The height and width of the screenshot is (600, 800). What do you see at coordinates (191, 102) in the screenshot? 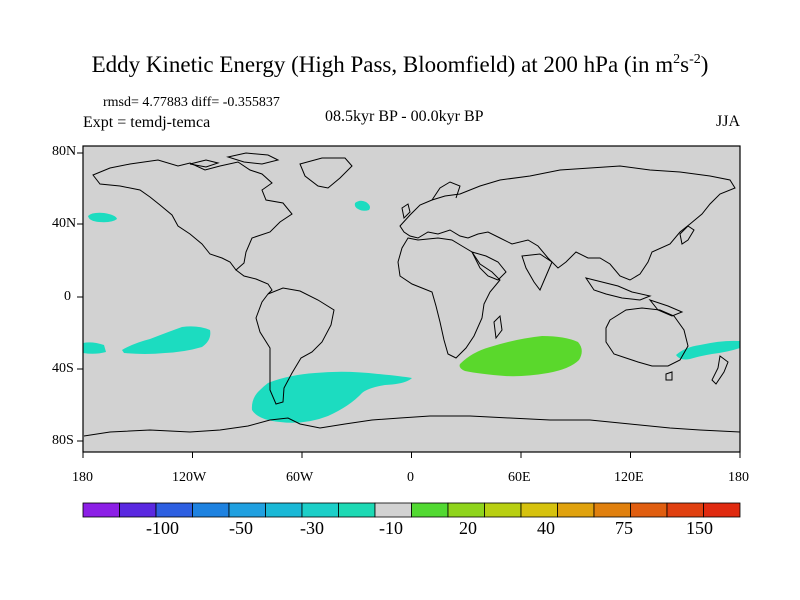
I see `stats-text: rmsd= 4.77883 diff= -0.355837` at bounding box center [191, 102].